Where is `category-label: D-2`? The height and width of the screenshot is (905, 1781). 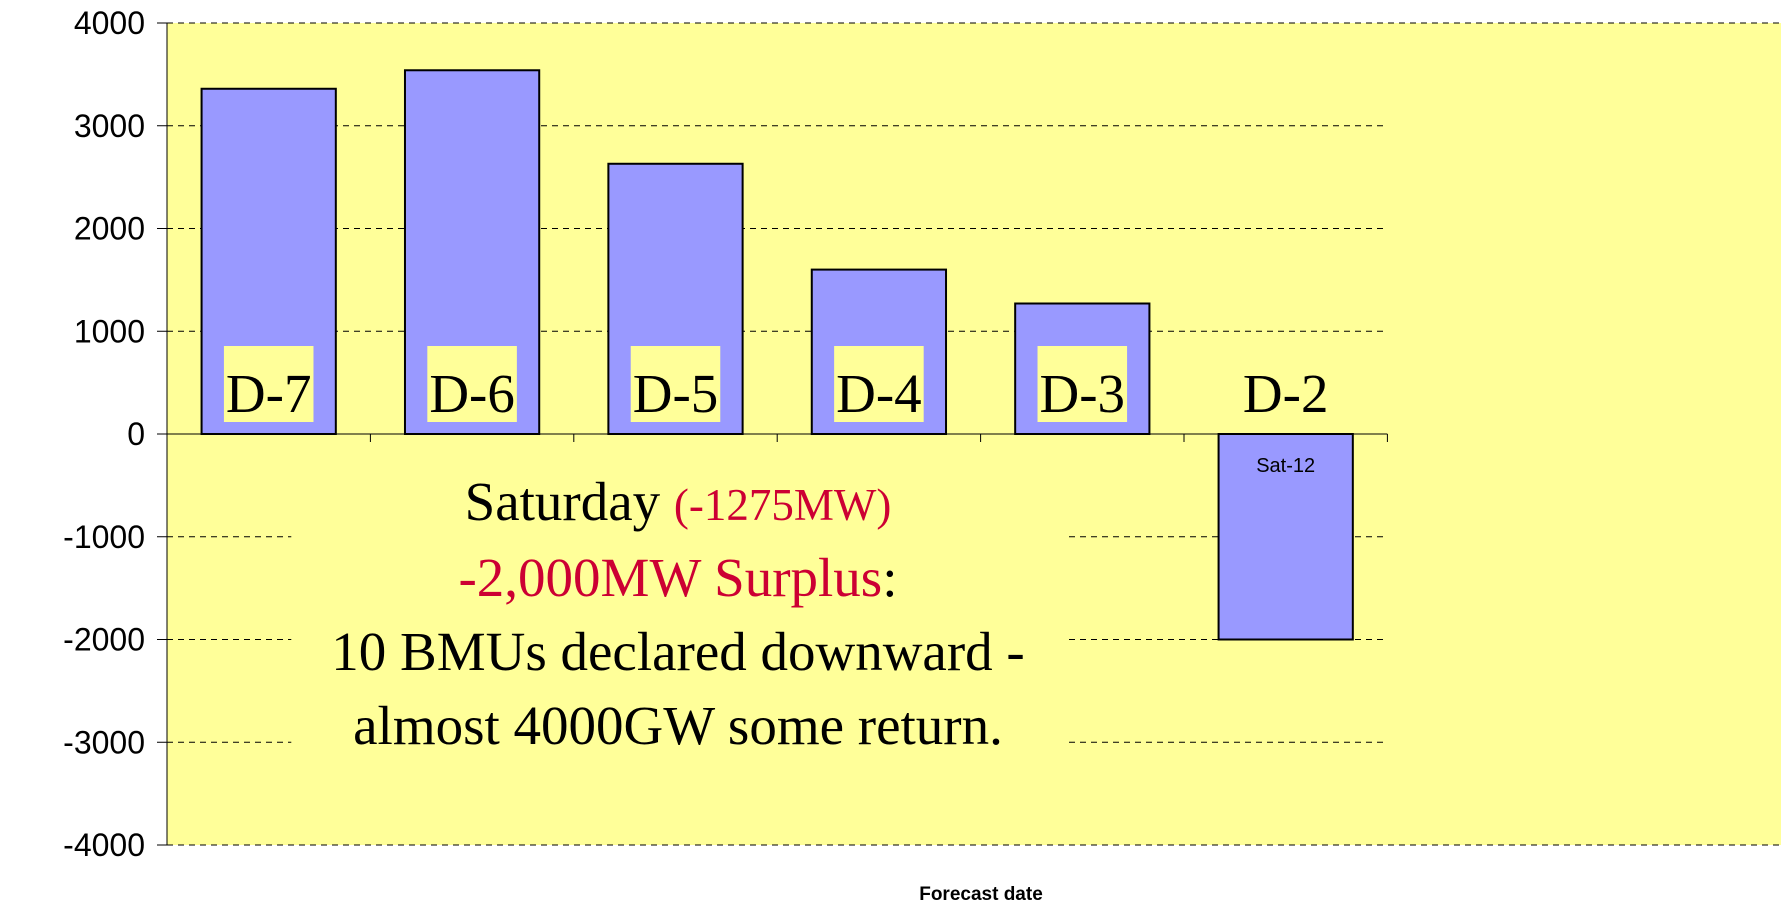
category-label: D-2 is located at coordinates (1286, 393).